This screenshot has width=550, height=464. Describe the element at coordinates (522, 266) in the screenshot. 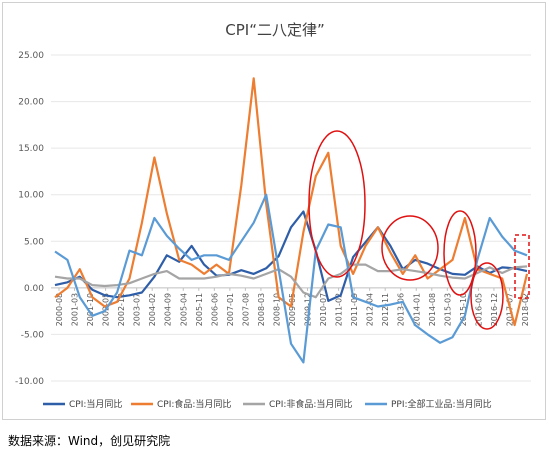

I see `highlight-dashed-box-2018` at that location.